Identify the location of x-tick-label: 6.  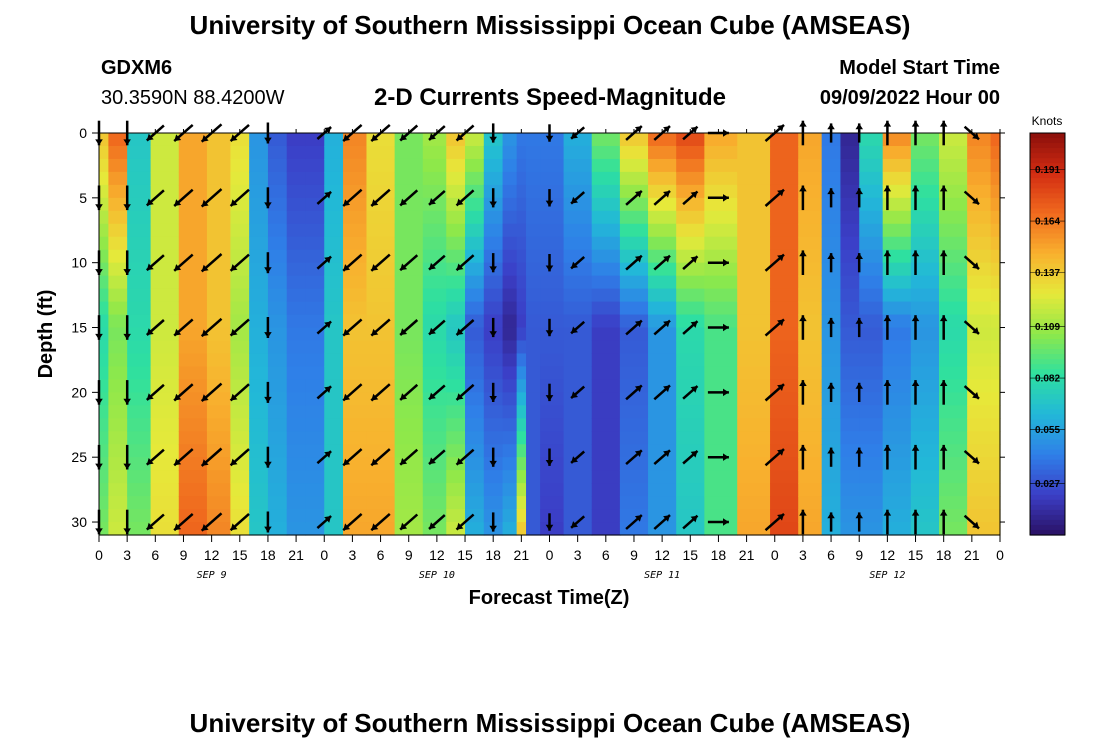
(381, 555).